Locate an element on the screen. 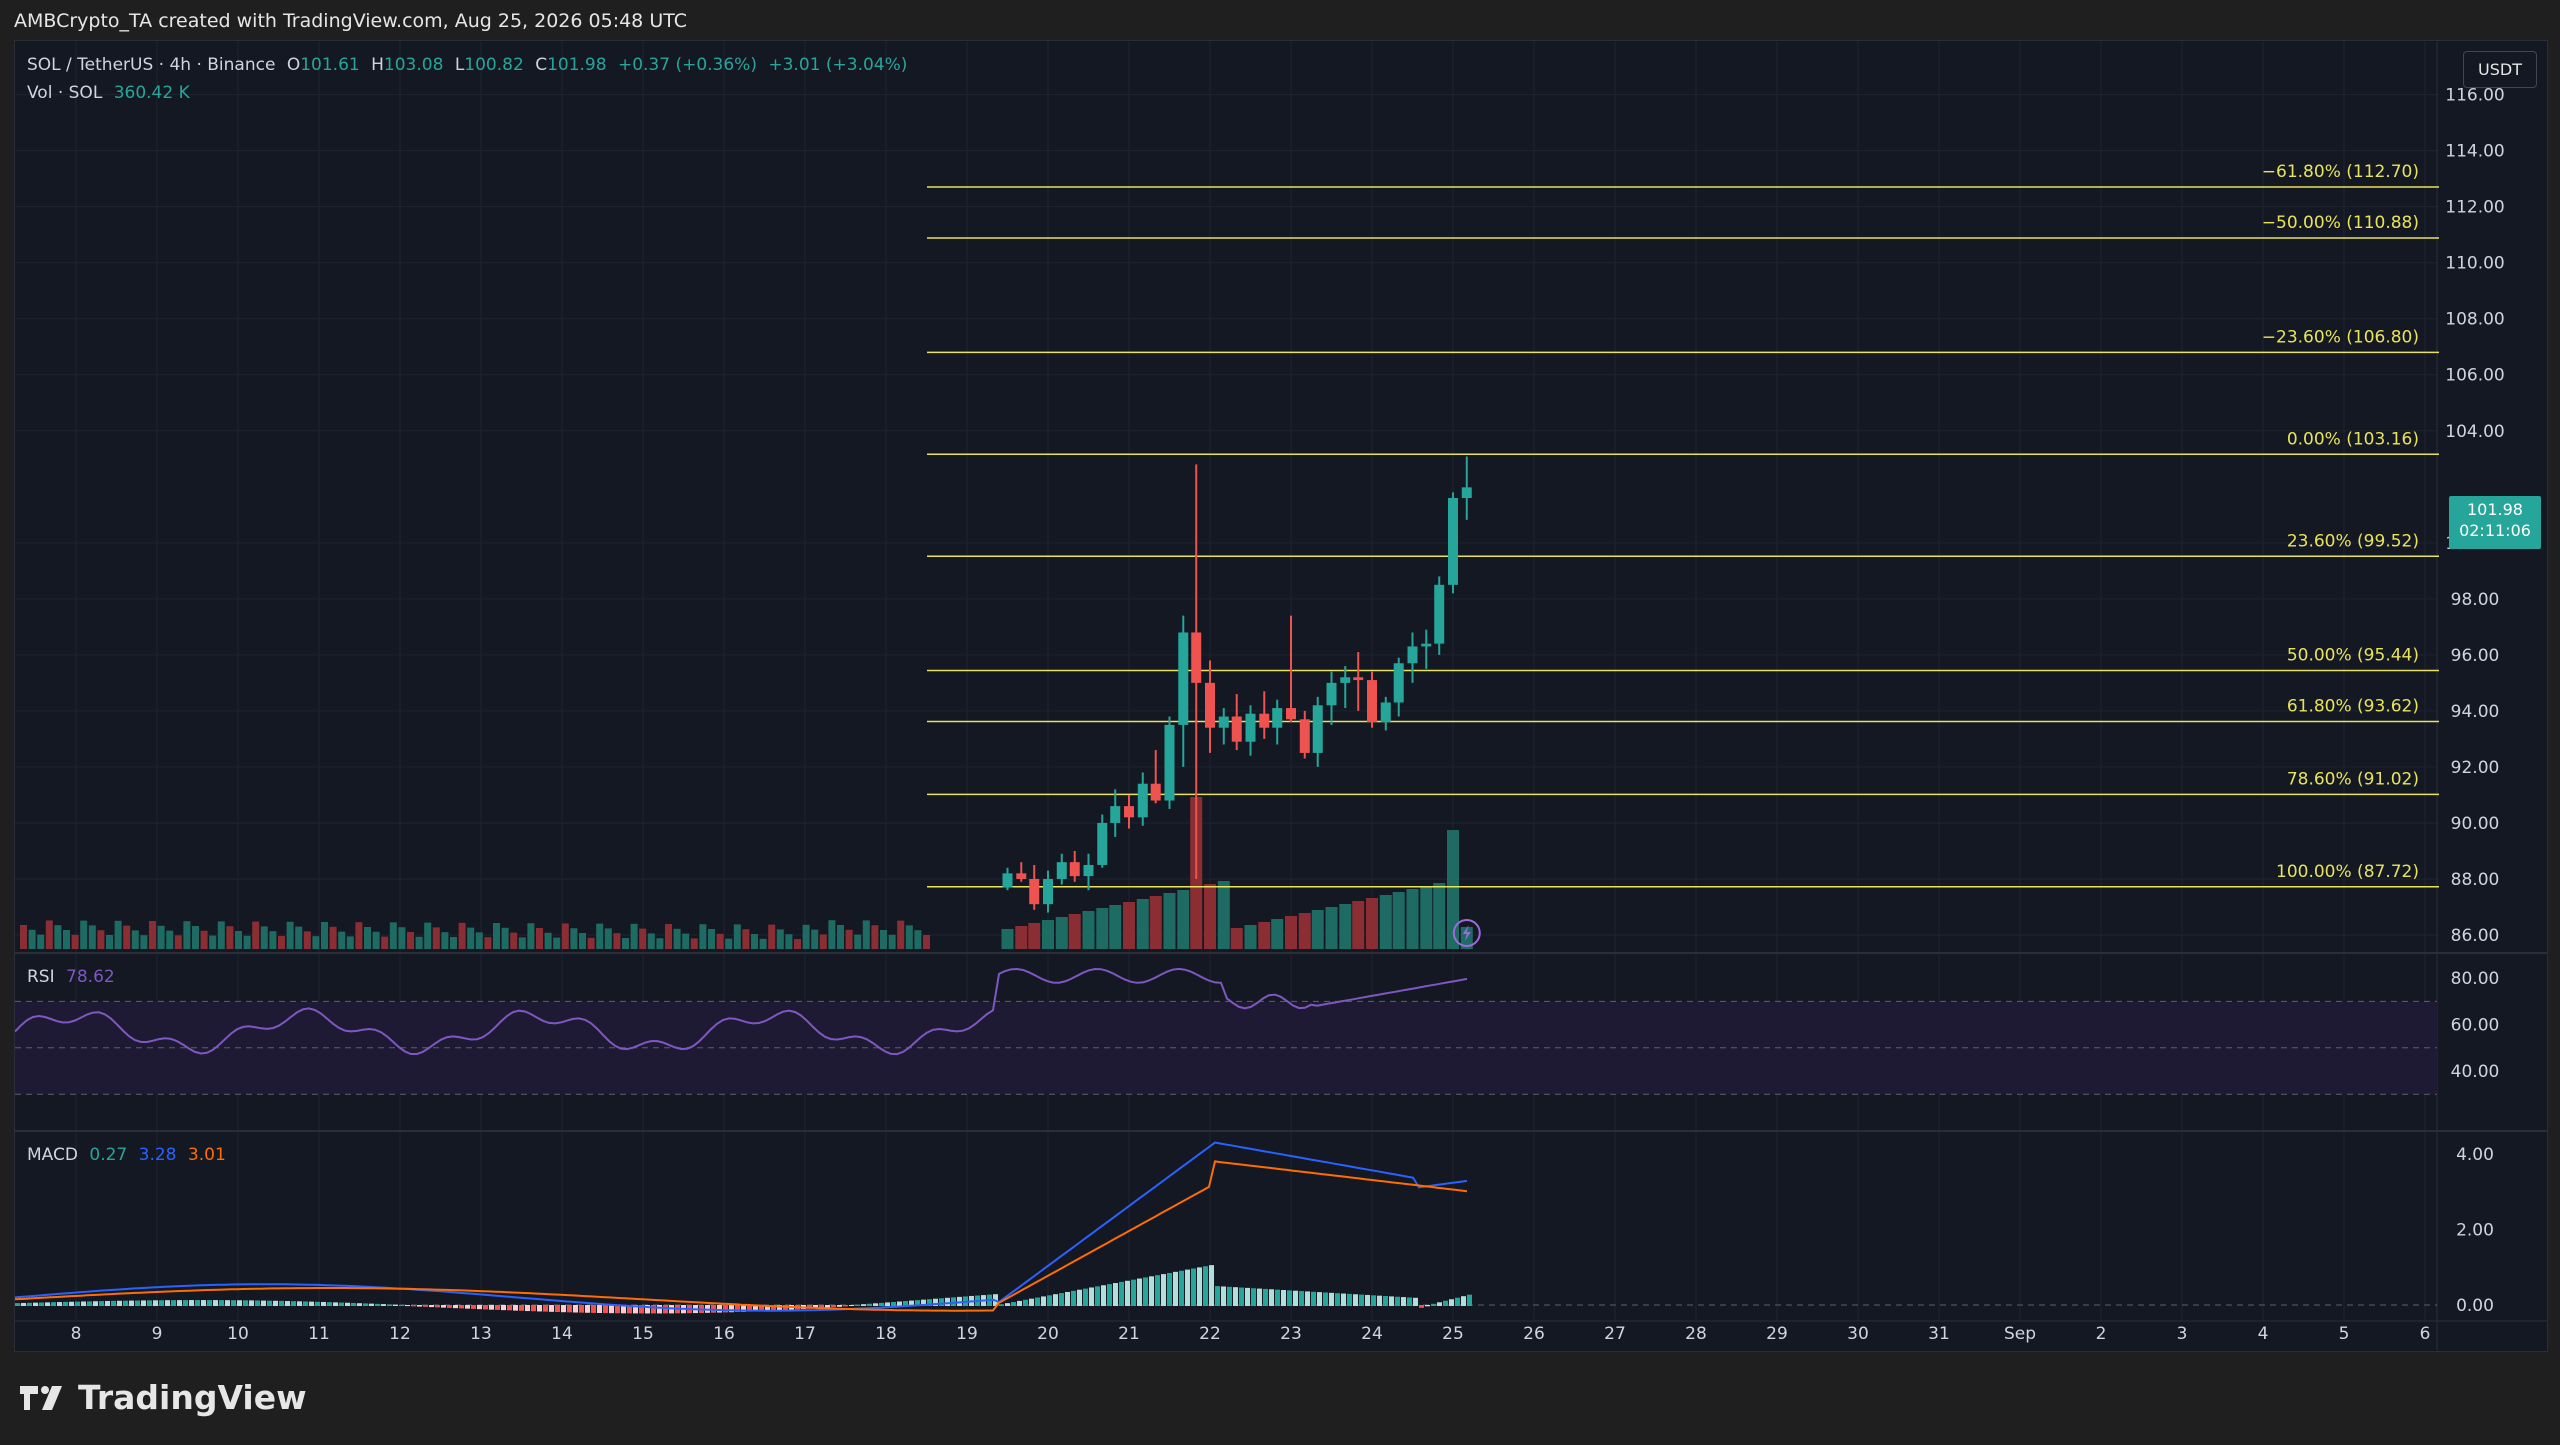 This screenshot has height=1445, width=2560. change-value-2: +3.01 (+3.04%) is located at coordinates (838, 65).